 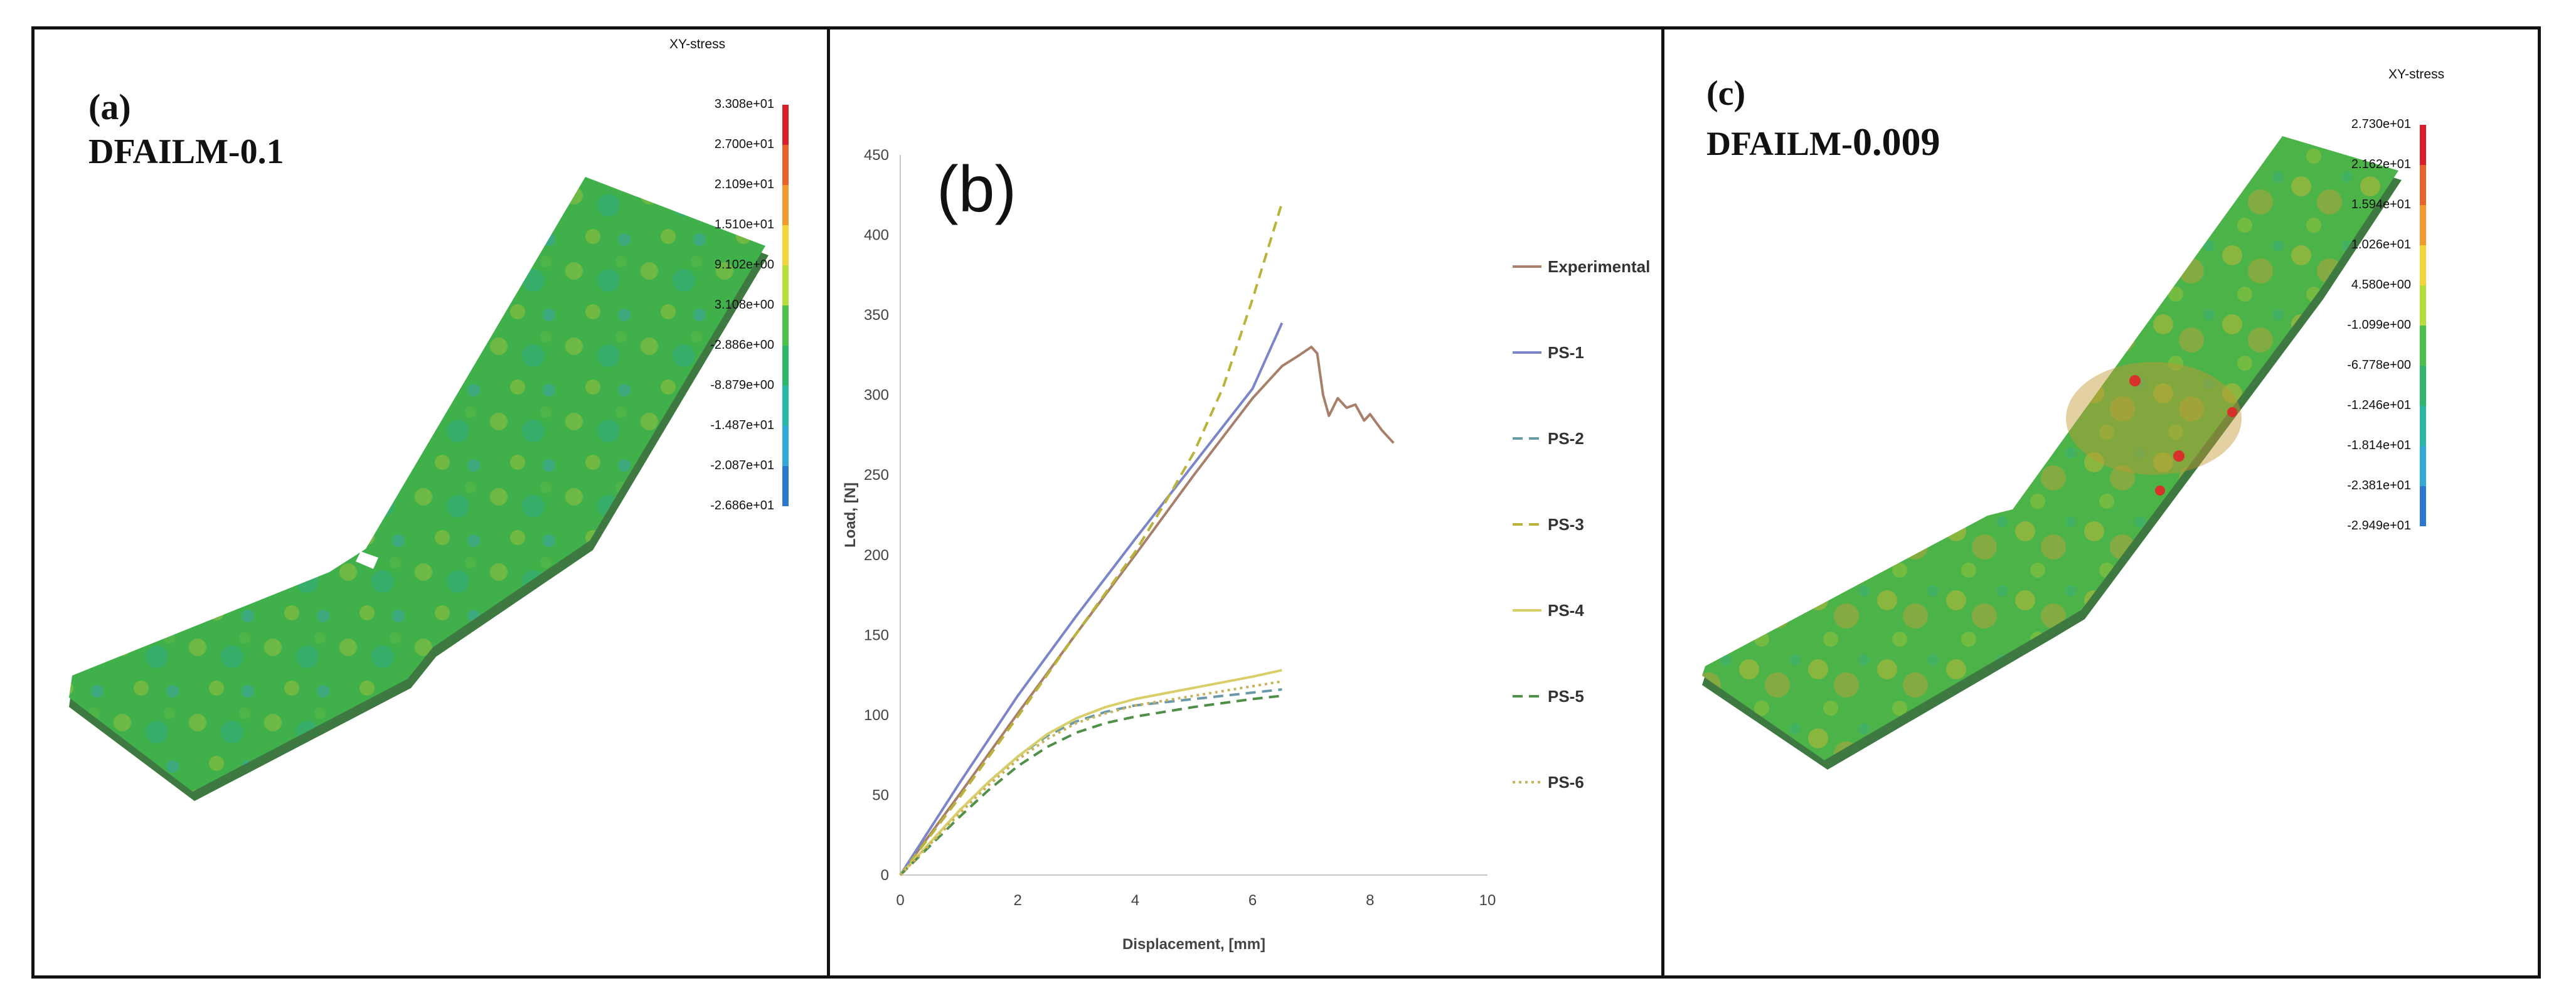 What do you see at coordinates (1487, 900) in the screenshot?
I see `x-tick-label: 10` at bounding box center [1487, 900].